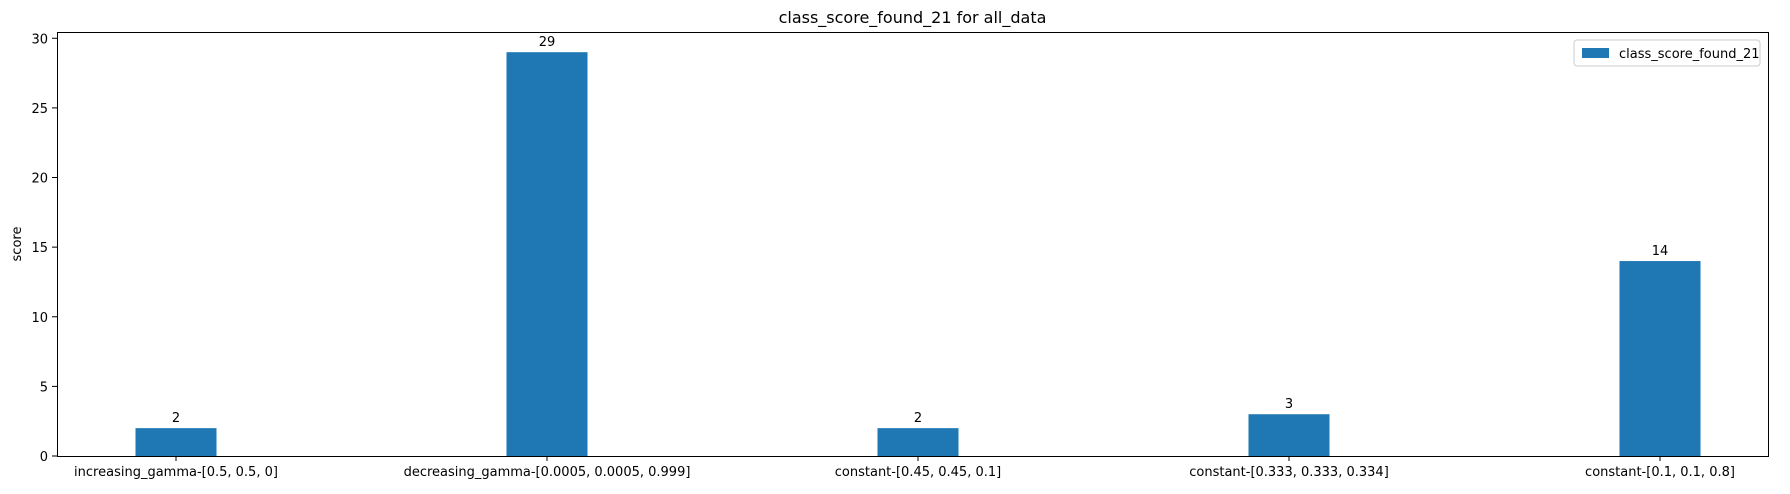 The height and width of the screenshot is (494, 1790). I want to click on y-tick-label: 20, so click(39, 179).